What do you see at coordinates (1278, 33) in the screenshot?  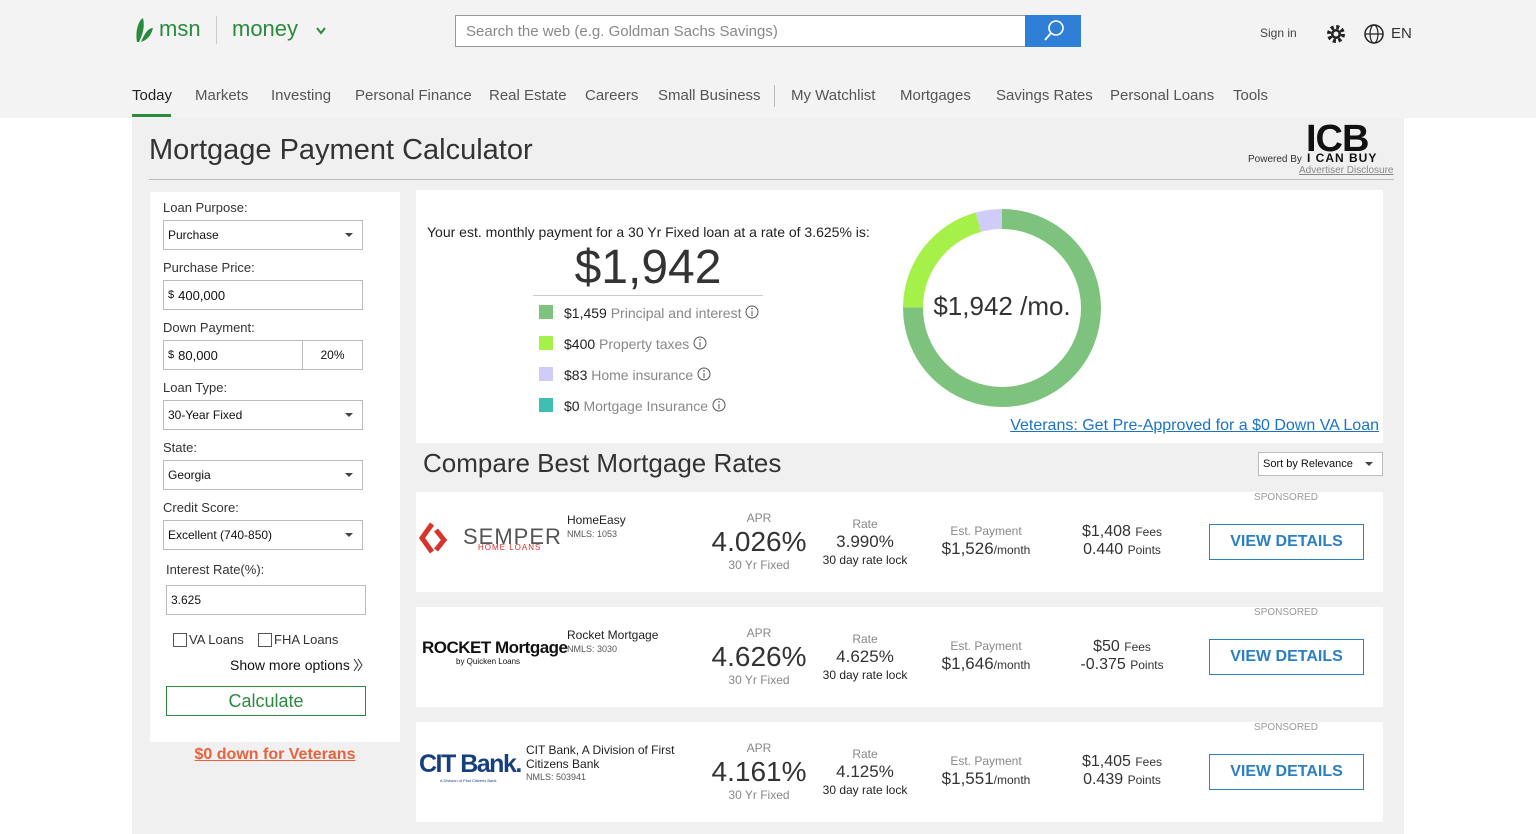 I see `sign-in: Sign in` at bounding box center [1278, 33].